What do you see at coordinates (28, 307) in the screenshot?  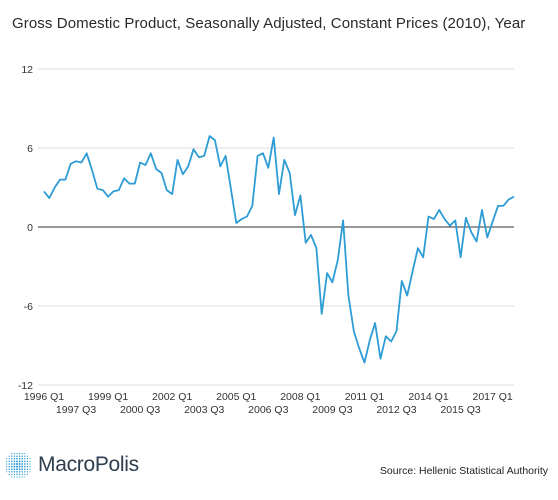 I see `y-tick-label: -6` at bounding box center [28, 307].